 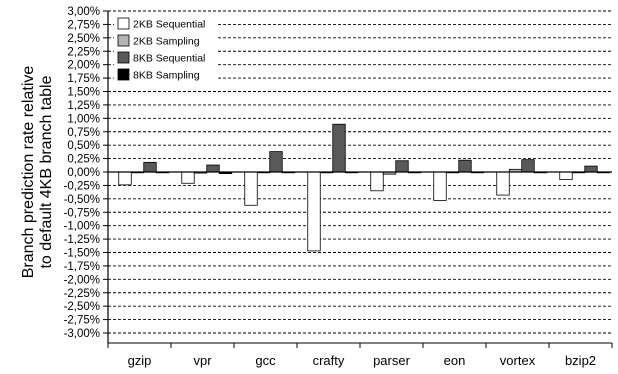 I want to click on y-tick-label: -0,75%, so click(x=82, y=213).